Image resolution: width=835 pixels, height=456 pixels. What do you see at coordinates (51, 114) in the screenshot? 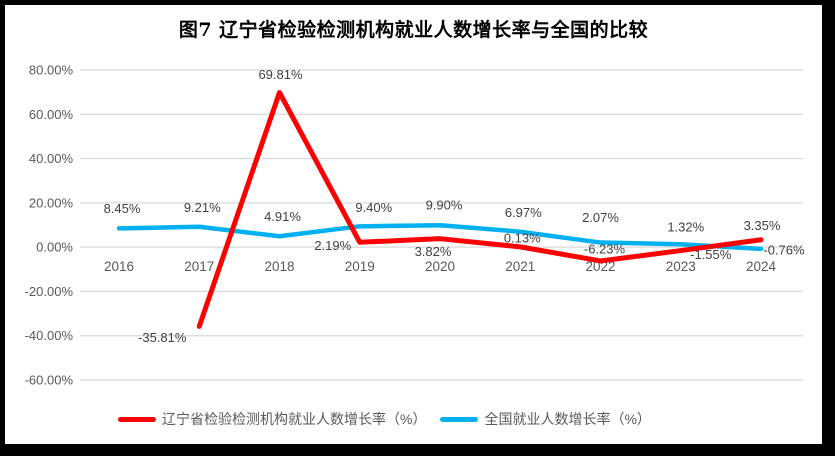
I see `y-axis-tick-label: 60.00%` at bounding box center [51, 114].